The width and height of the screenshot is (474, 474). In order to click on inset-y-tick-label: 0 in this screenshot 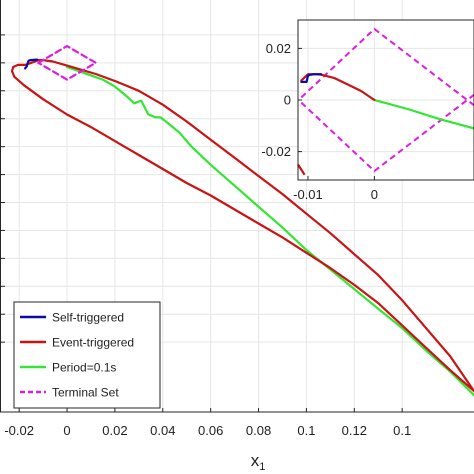, I will do `click(287, 100)`.